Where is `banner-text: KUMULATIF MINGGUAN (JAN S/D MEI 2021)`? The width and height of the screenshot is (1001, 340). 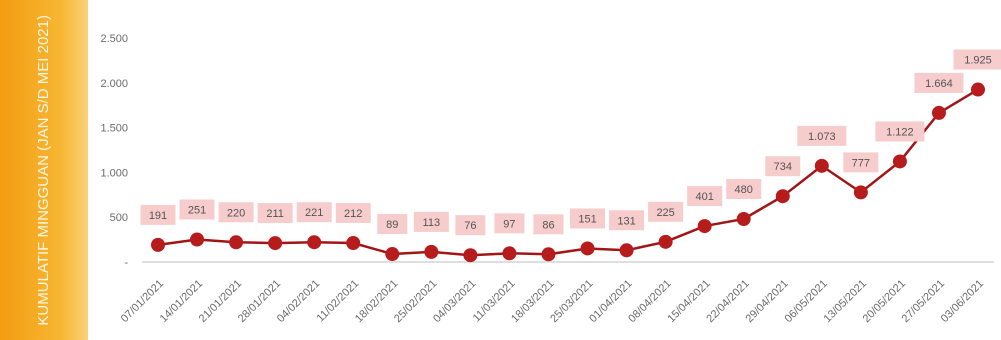
banner-text: KUMULATIF MINGGUAN (JAN S/D MEI 2021) is located at coordinates (43, 170).